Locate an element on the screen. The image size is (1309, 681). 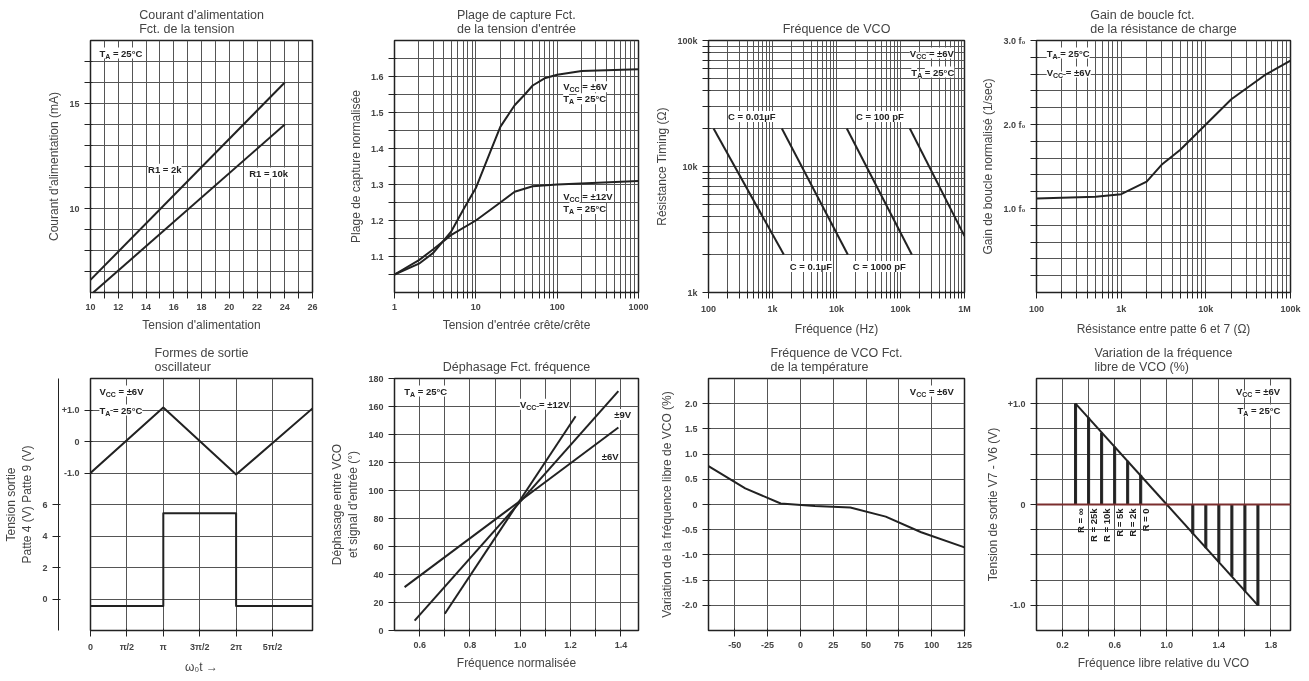
annotation: R = ∞ is located at coordinates (1081, 520).